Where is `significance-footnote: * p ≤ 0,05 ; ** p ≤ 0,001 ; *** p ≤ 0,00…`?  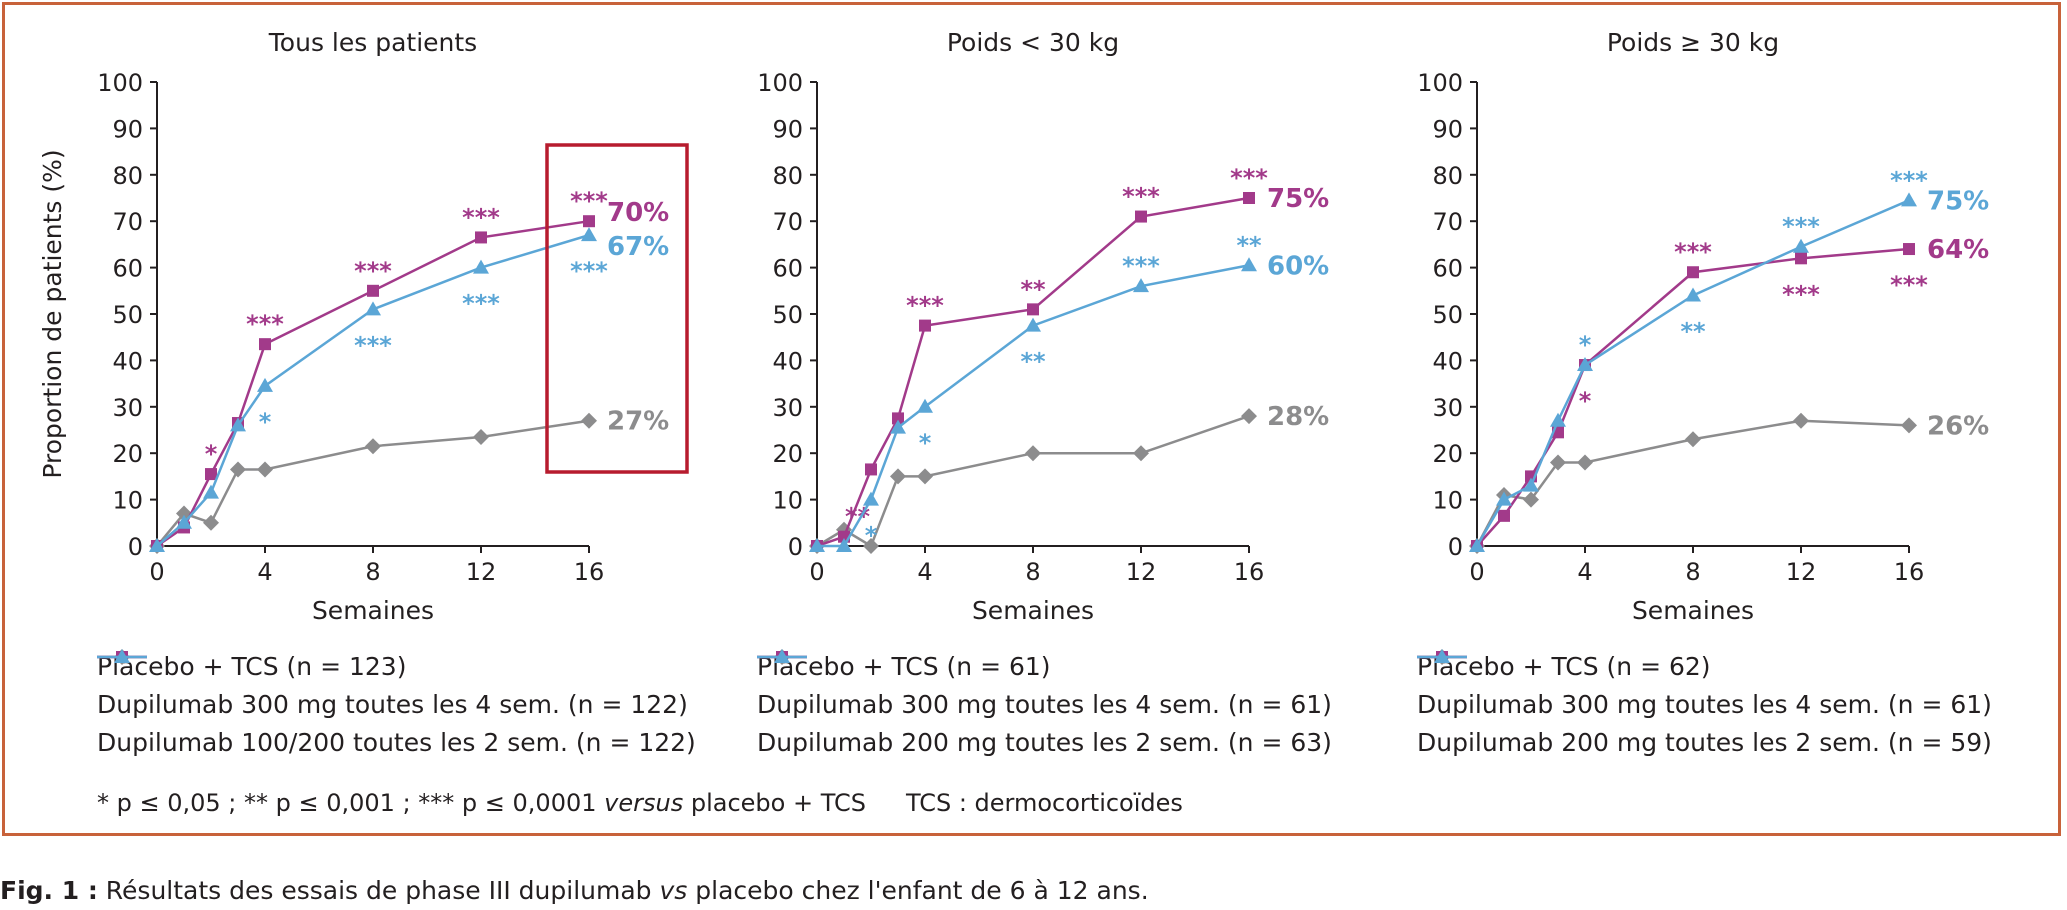 significance-footnote: * p ≤ 0,05 ; ** p ≤ 0,001 ; *** p ≤ 0,00… is located at coordinates (640, 803).